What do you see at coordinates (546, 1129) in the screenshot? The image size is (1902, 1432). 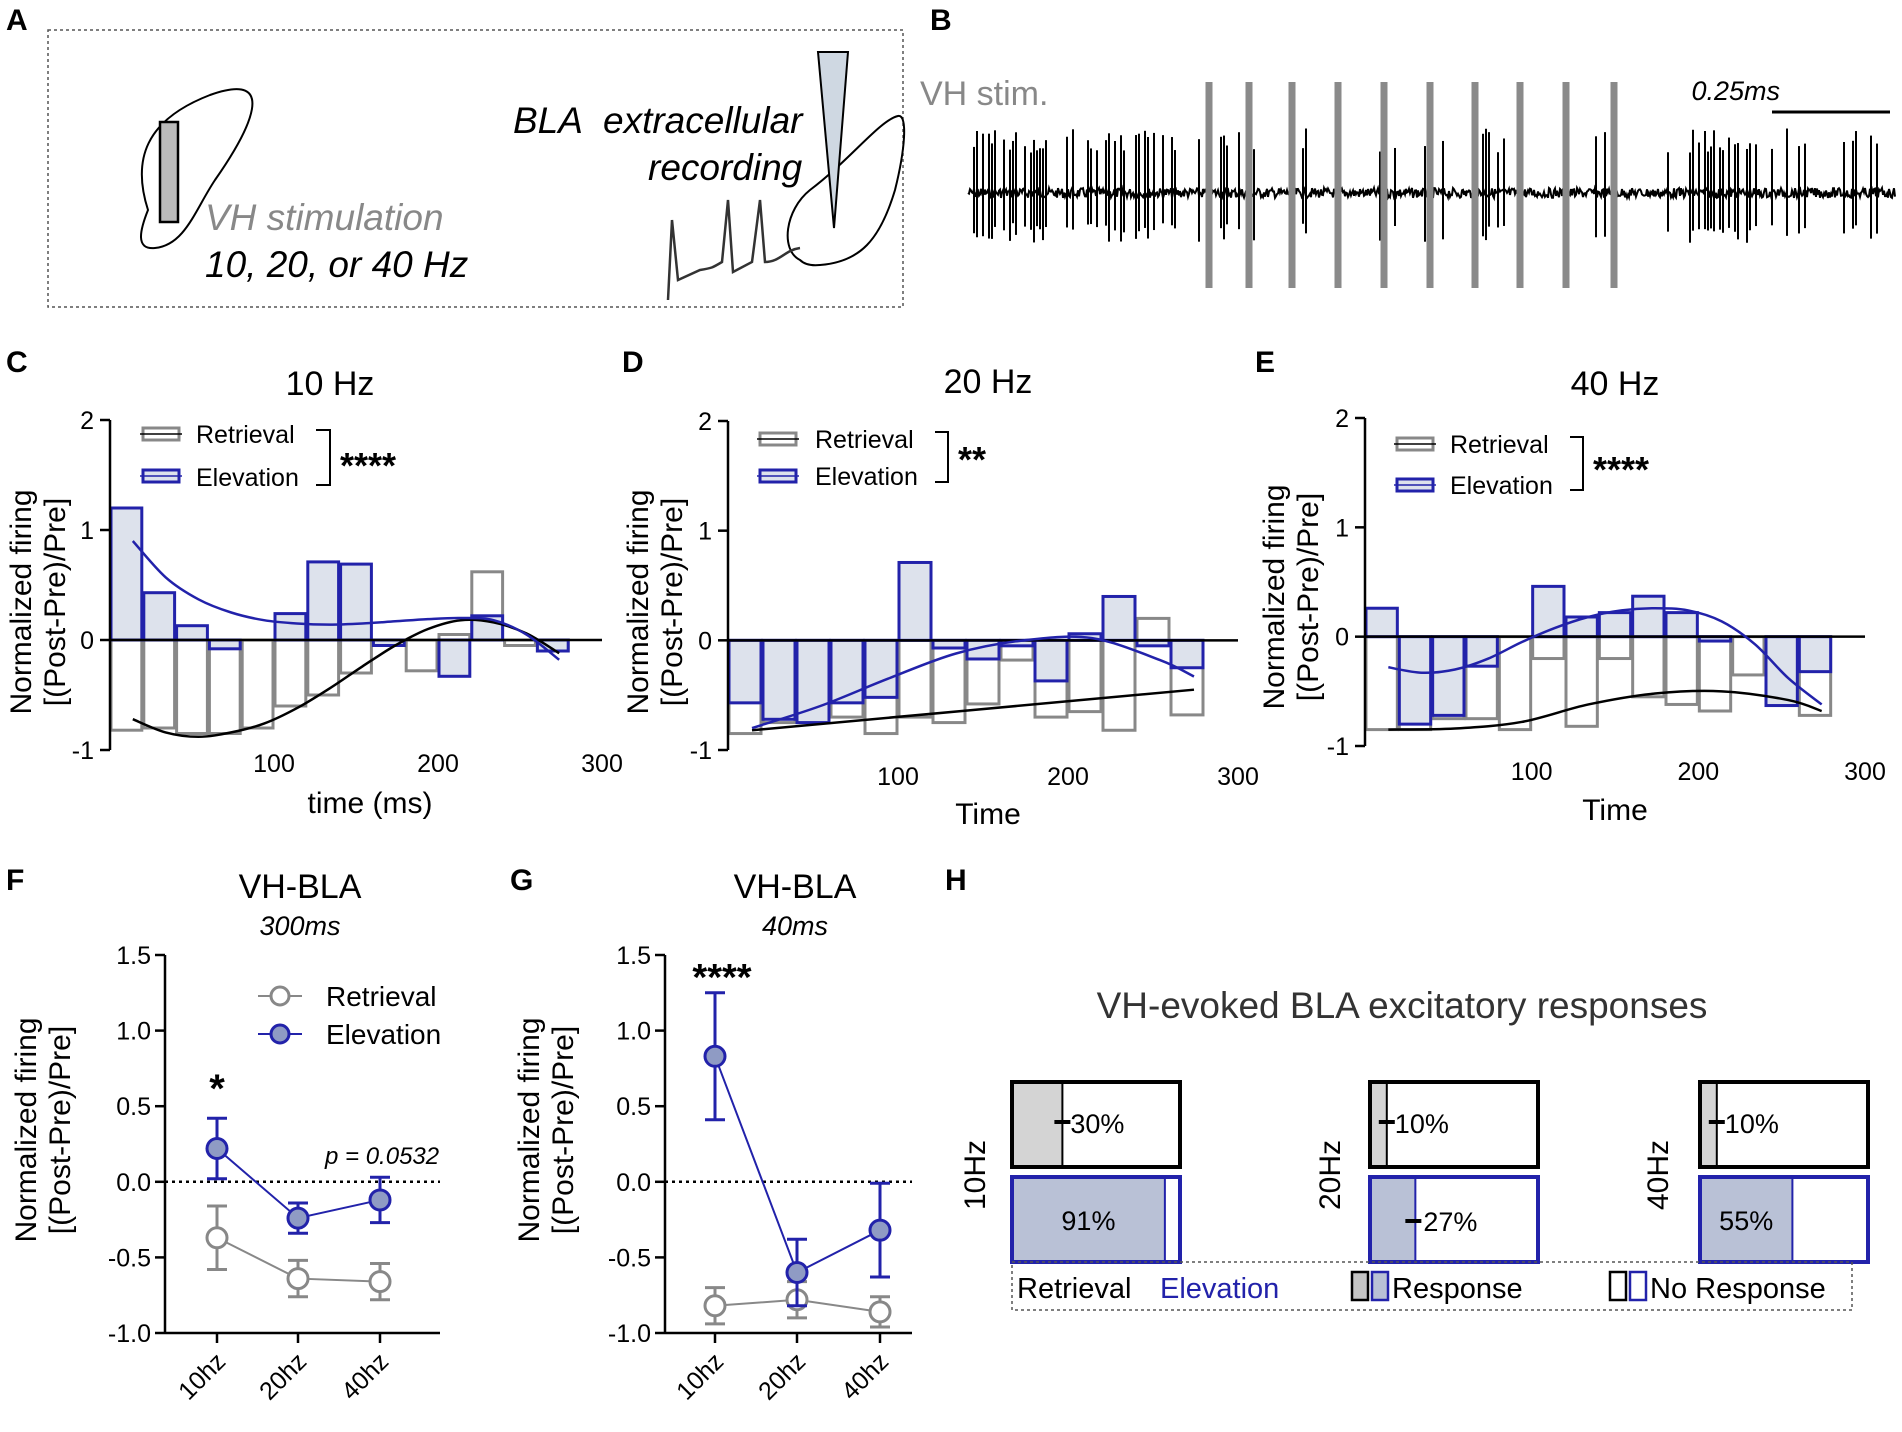 I see `y-axis-label-g: Normalized firing [(Post-Pre)/Pre]` at bounding box center [546, 1129].